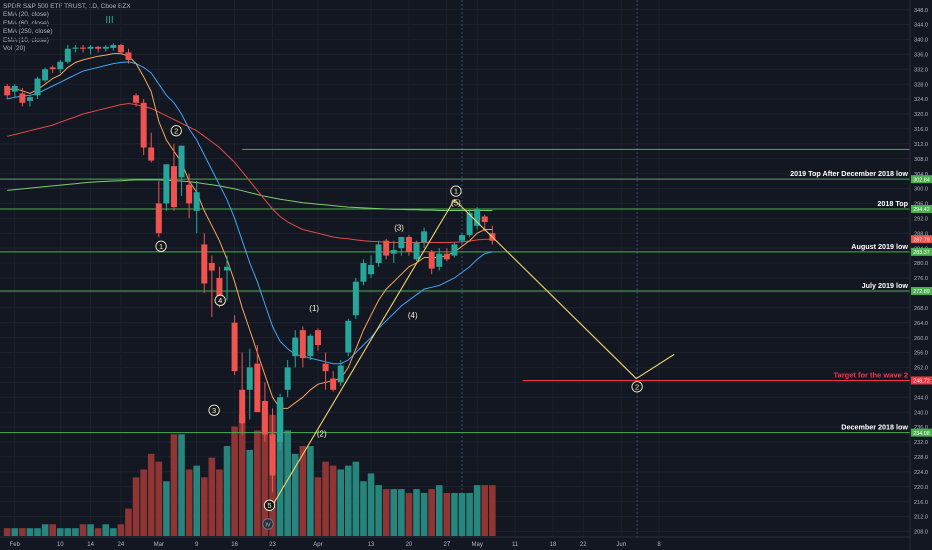 The image size is (932, 550). Describe the element at coordinates (197, 545) in the screenshot. I see `time-tick-label: 9` at that location.